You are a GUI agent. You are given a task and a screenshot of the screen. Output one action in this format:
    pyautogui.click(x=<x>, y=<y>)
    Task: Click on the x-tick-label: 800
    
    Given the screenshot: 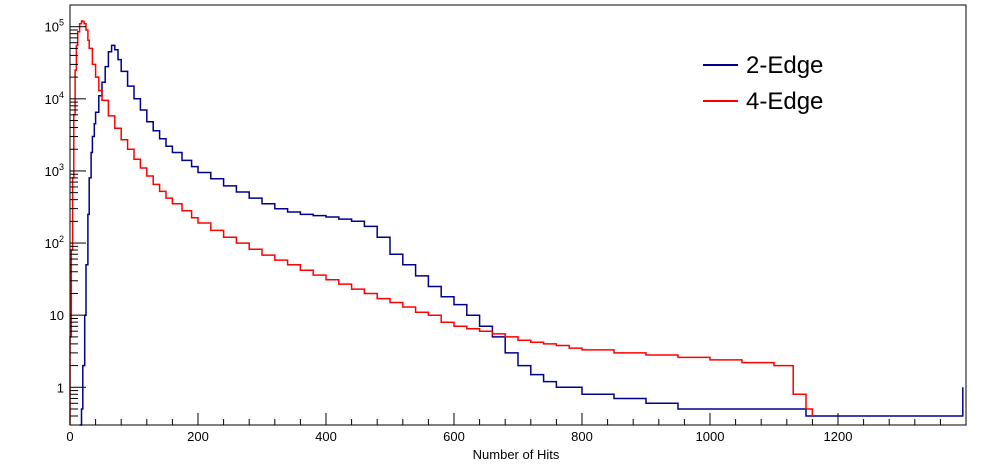 What is the action you would take?
    pyautogui.click(x=582, y=436)
    